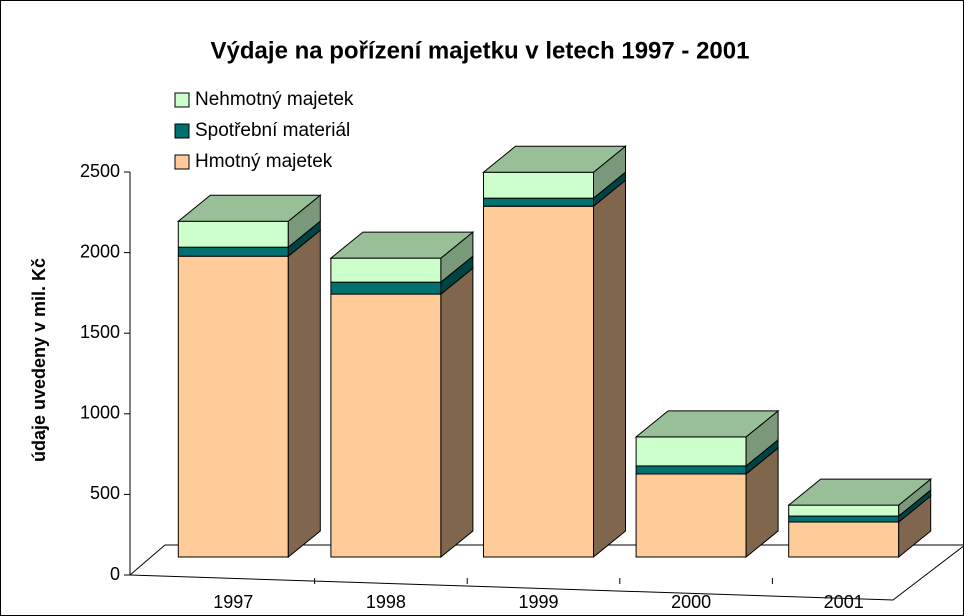 This screenshot has height=616, width=964. Describe the element at coordinates (100, 332) in the screenshot. I see `y-tick-label: 1500` at that location.